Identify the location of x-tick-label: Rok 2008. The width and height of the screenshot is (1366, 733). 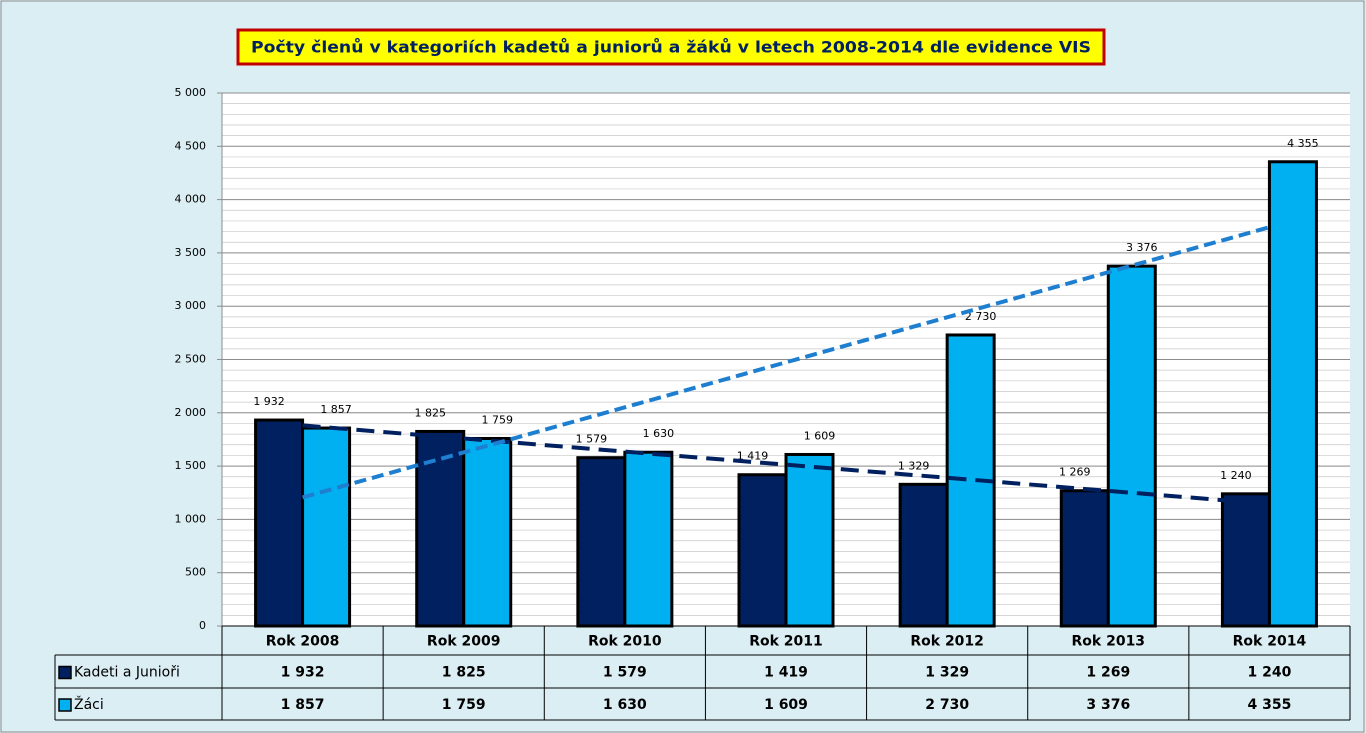
(303, 642).